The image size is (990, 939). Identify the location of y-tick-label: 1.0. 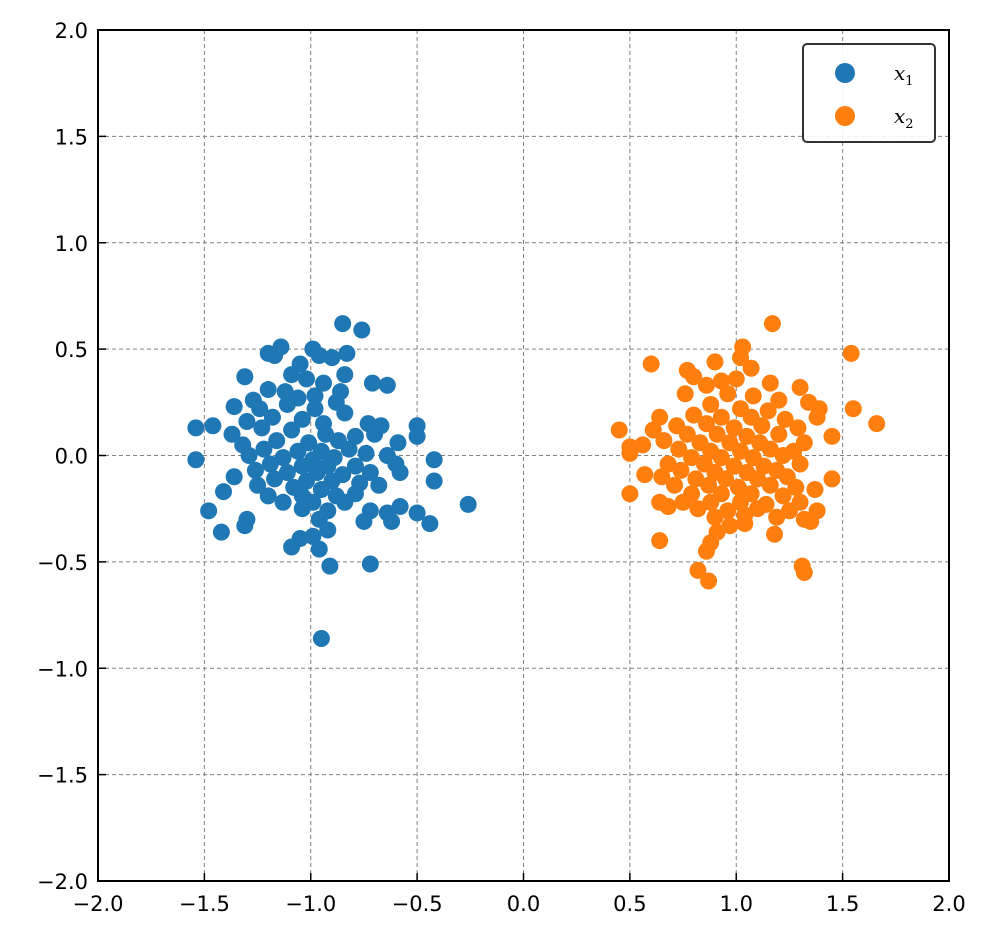
(71, 244).